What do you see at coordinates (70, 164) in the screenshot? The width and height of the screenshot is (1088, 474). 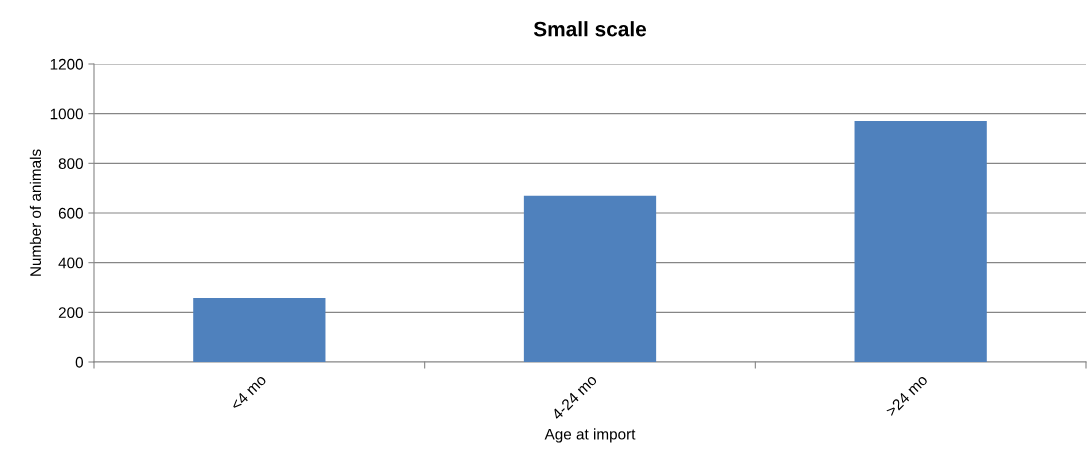 I see `y-tick-label: 800` at bounding box center [70, 164].